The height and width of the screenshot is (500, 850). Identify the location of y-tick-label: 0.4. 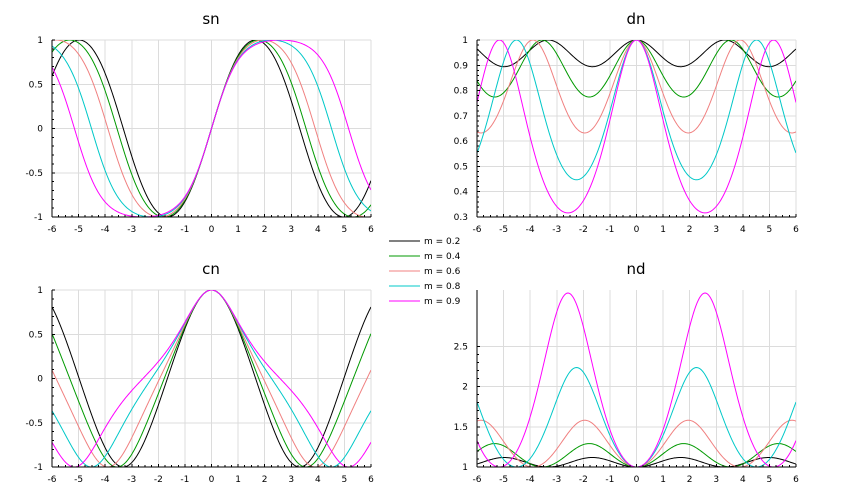
(461, 193).